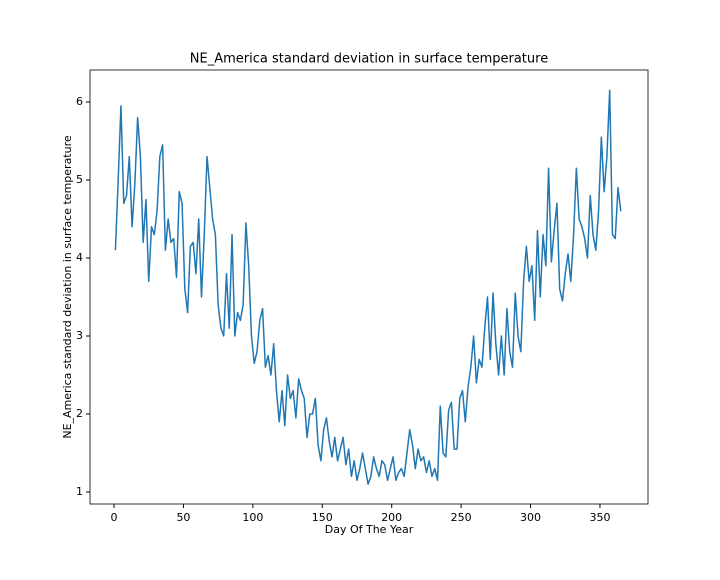  Describe the element at coordinates (79, 101) in the screenshot. I see `y-tick-label: 6` at that location.